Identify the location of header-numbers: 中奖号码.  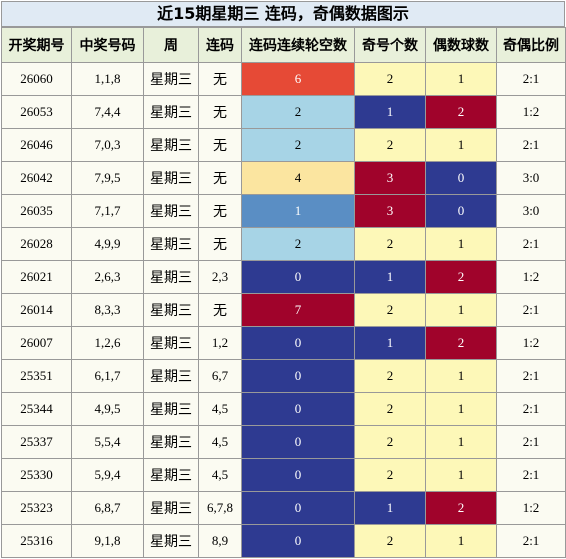
(107, 45).